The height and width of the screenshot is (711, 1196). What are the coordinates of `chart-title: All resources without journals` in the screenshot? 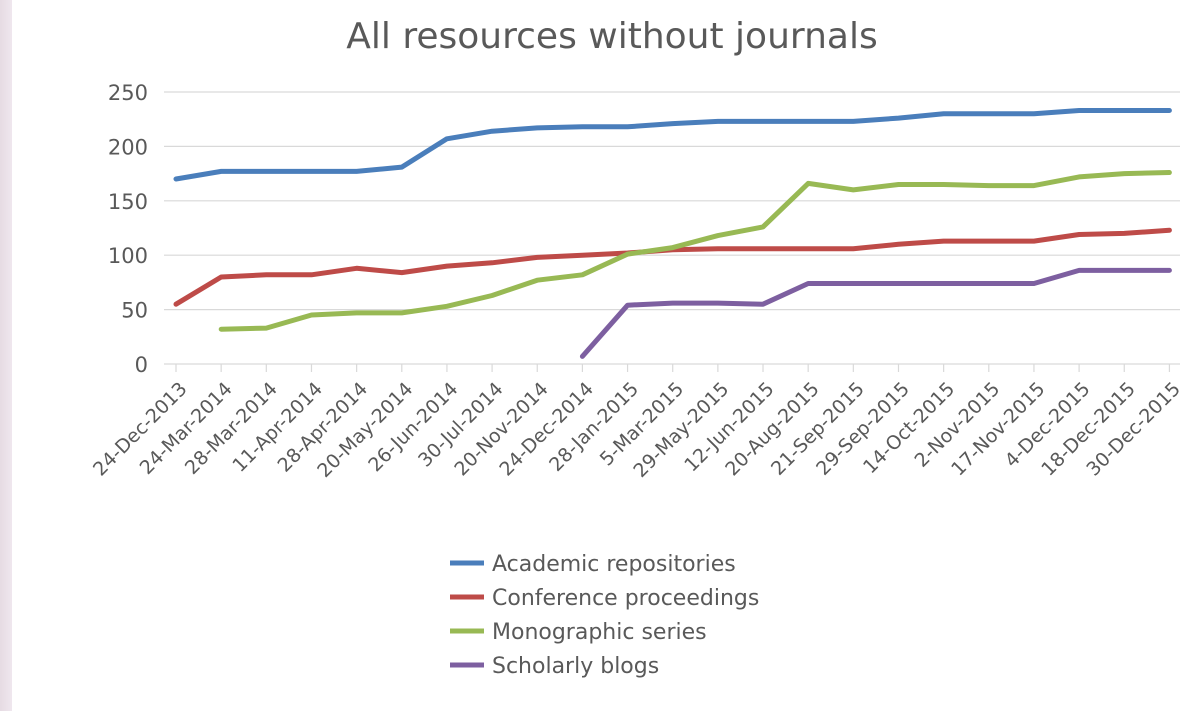 It's located at (611, 36).